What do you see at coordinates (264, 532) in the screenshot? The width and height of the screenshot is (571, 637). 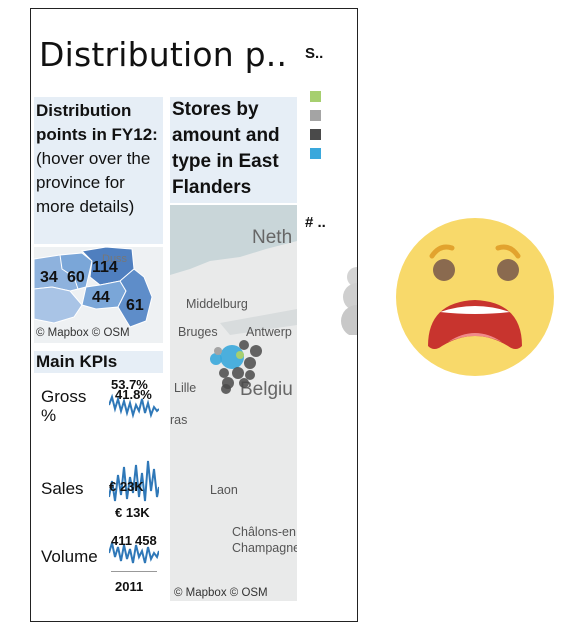 I see `place-label: Châlons-en` at bounding box center [264, 532].